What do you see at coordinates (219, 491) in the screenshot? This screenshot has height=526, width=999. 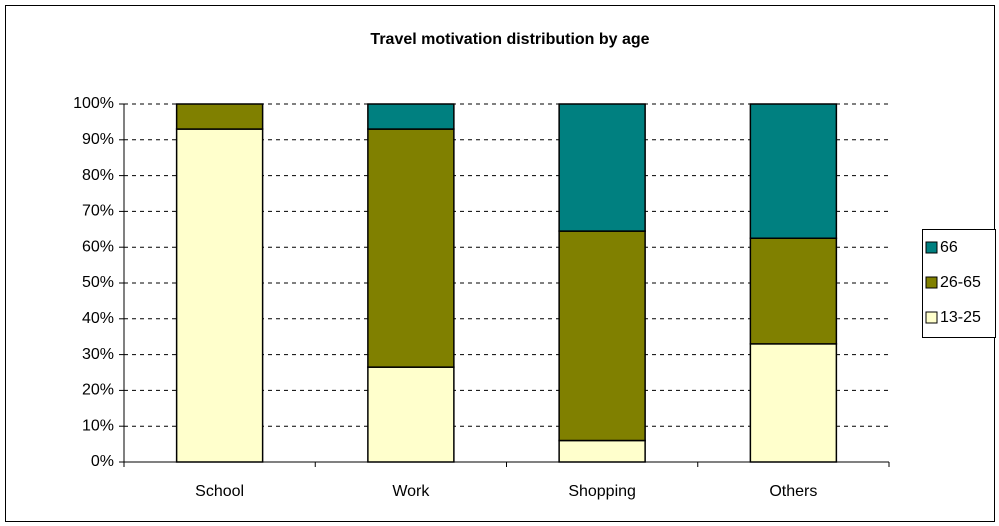 I see `x-tick-label: School` at bounding box center [219, 491].